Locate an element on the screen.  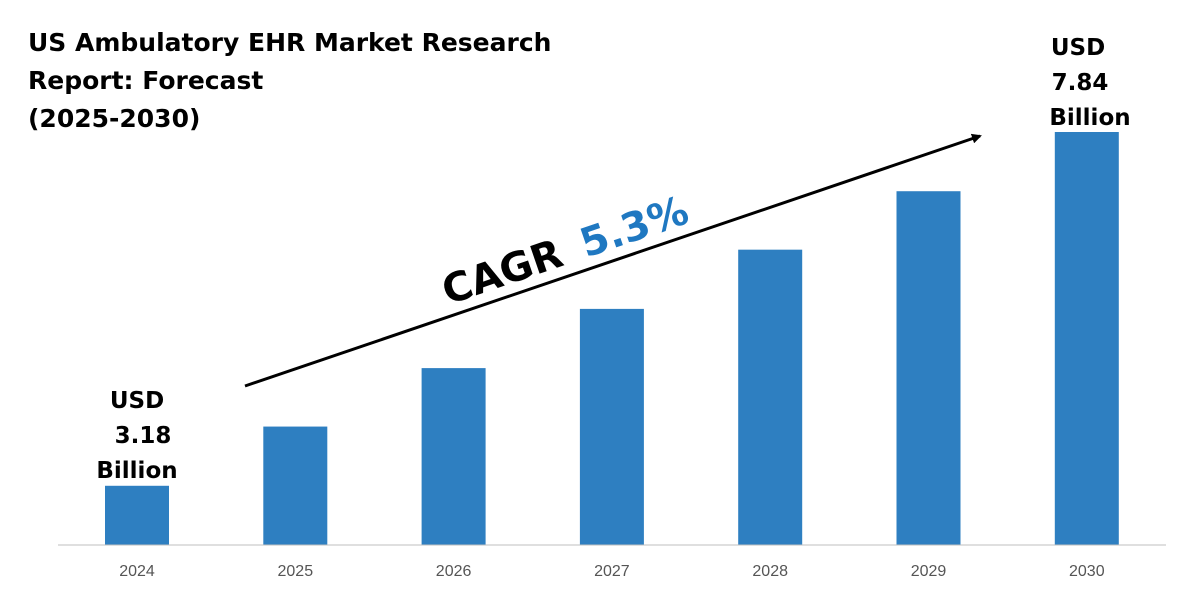
cagr-label: CAGR is located at coordinates (502, 273).